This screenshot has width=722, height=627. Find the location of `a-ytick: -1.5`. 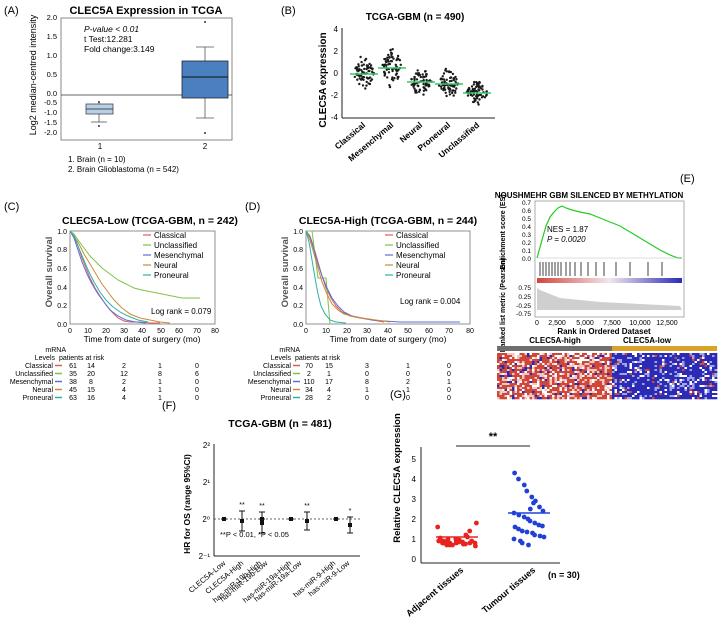

a-ytick: -1.5 is located at coordinates (50, 122).